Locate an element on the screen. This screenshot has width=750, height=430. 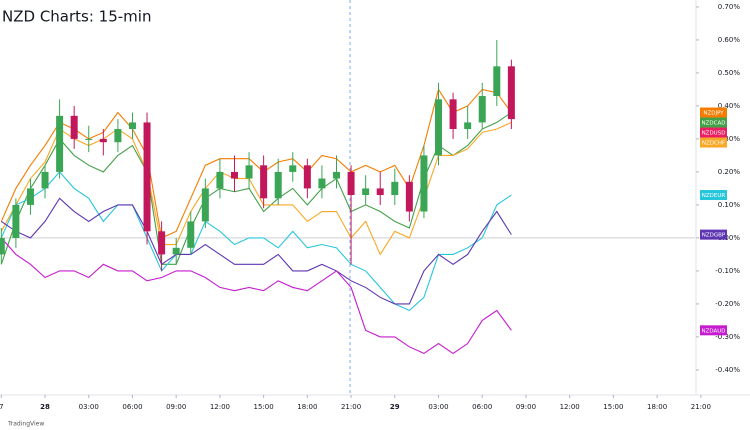
y-tick-label: -0.20% is located at coordinates (727, 304).